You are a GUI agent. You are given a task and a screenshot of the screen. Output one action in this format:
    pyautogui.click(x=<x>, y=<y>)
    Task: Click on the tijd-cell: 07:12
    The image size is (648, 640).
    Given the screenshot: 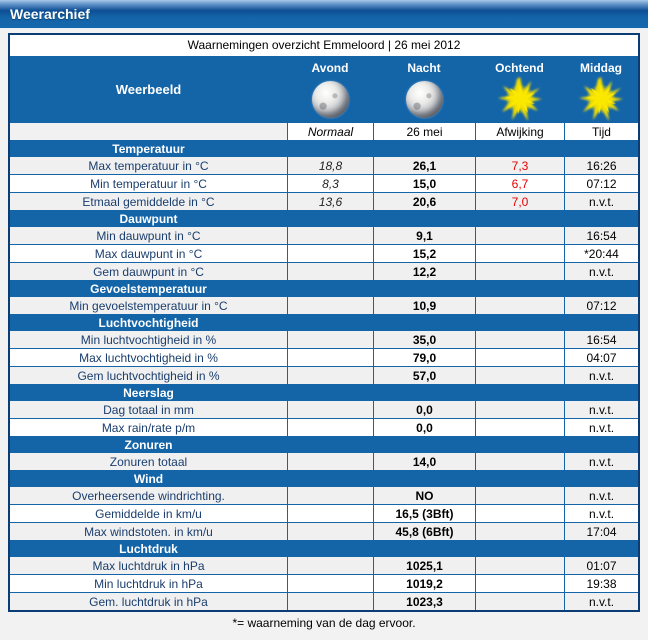 What is the action you would take?
    pyautogui.click(x=601, y=305)
    